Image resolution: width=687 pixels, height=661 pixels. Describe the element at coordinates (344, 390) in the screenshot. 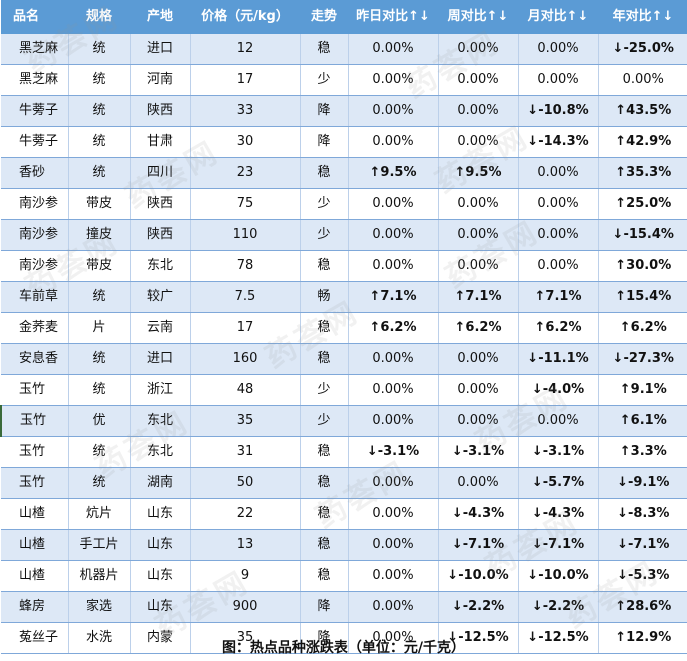

I see `table-row: 玉竹统浙江 48 少 0.00% 0.00% ↓-4.0% ↑9.1%` at that location.